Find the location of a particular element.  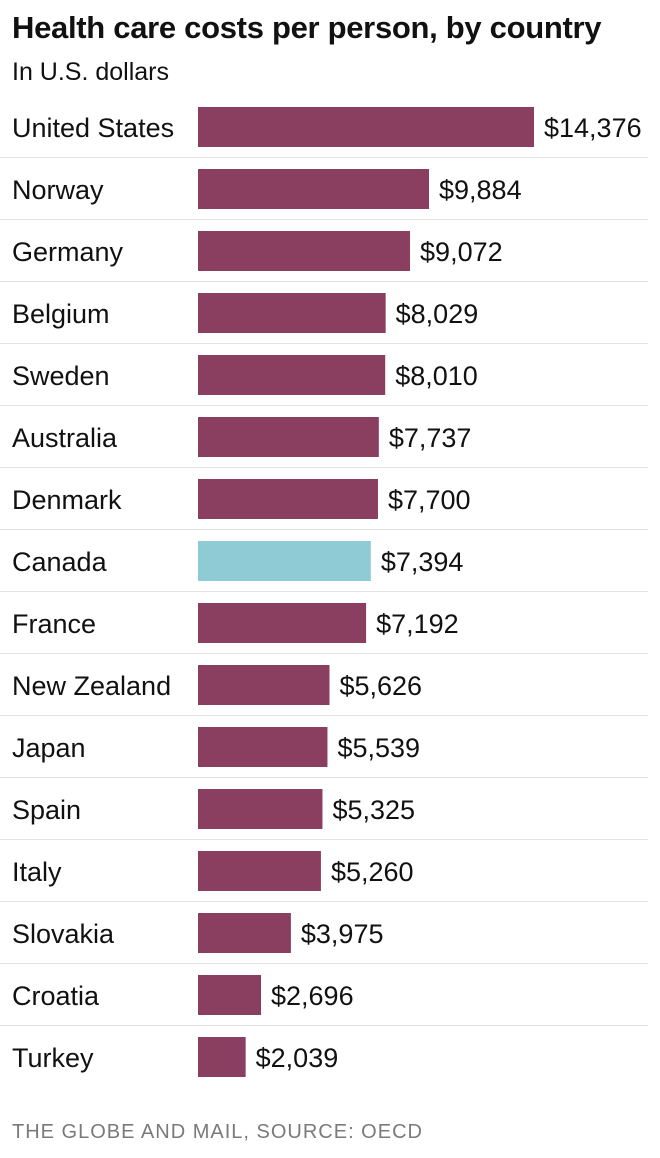

category-label: Canada is located at coordinates (60, 562).